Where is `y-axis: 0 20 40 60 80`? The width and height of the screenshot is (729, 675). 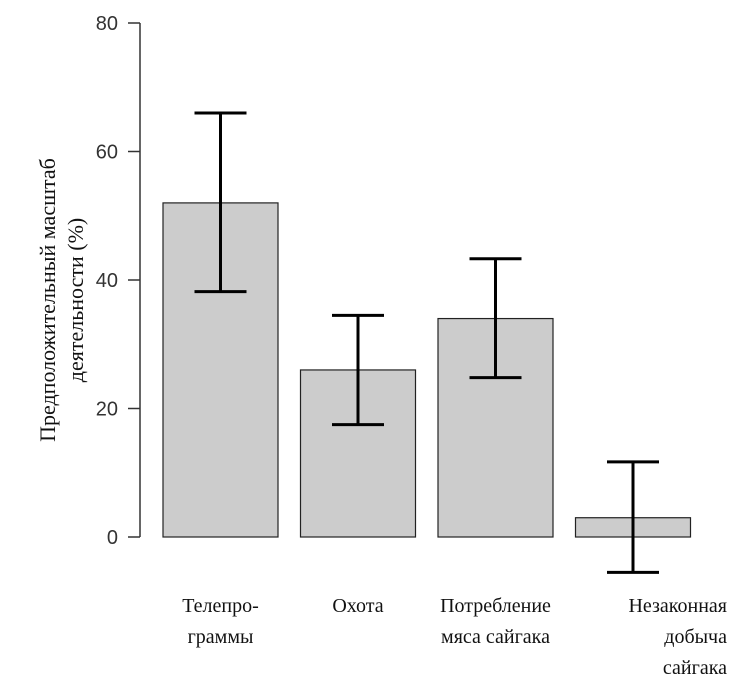 y-axis: 0 20 40 60 80 is located at coordinates (118, 281).